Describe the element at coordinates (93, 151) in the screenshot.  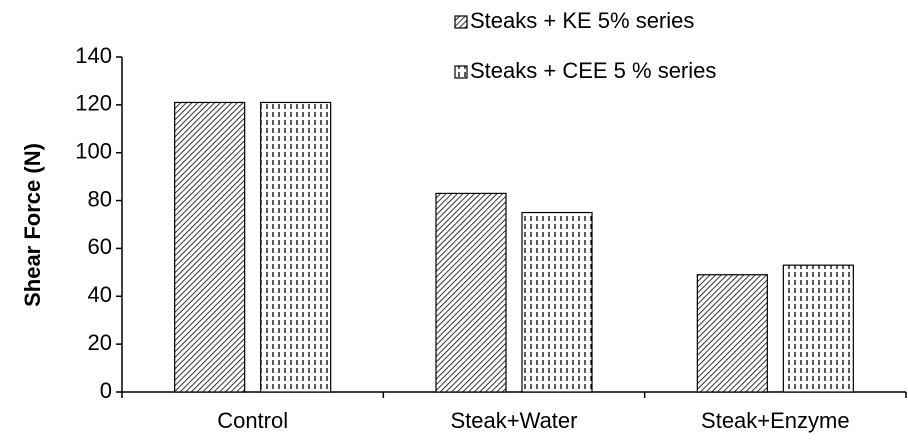
I see `y-tick-label: 100` at that location.